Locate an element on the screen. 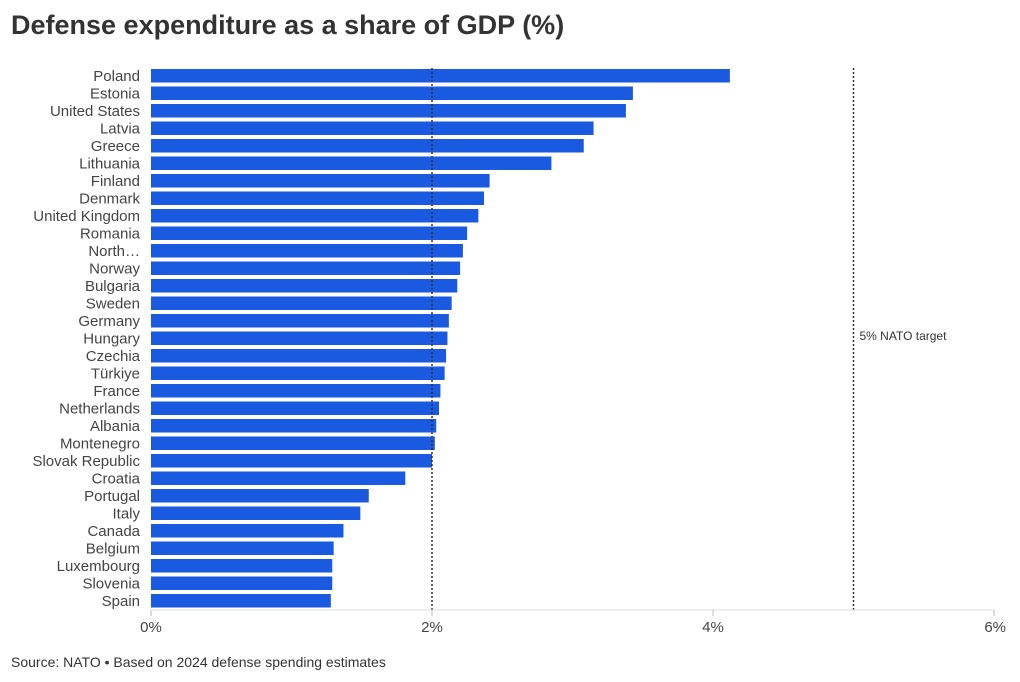 The height and width of the screenshot is (682, 1020). category-label: Finland is located at coordinates (115, 181).